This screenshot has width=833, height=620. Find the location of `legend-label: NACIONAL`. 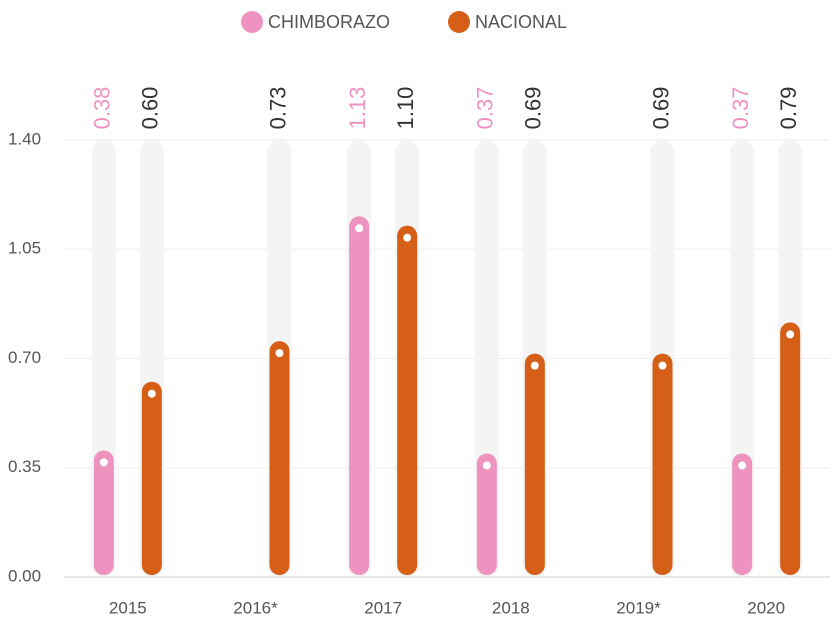

legend-label: NACIONAL is located at coordinates (521, 22).